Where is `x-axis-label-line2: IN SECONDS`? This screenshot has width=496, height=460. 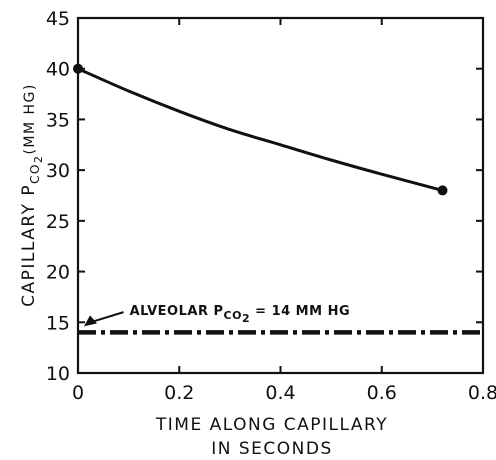
x-axis-label-line2: IN SECONDS is located at coordinates (272, 449).